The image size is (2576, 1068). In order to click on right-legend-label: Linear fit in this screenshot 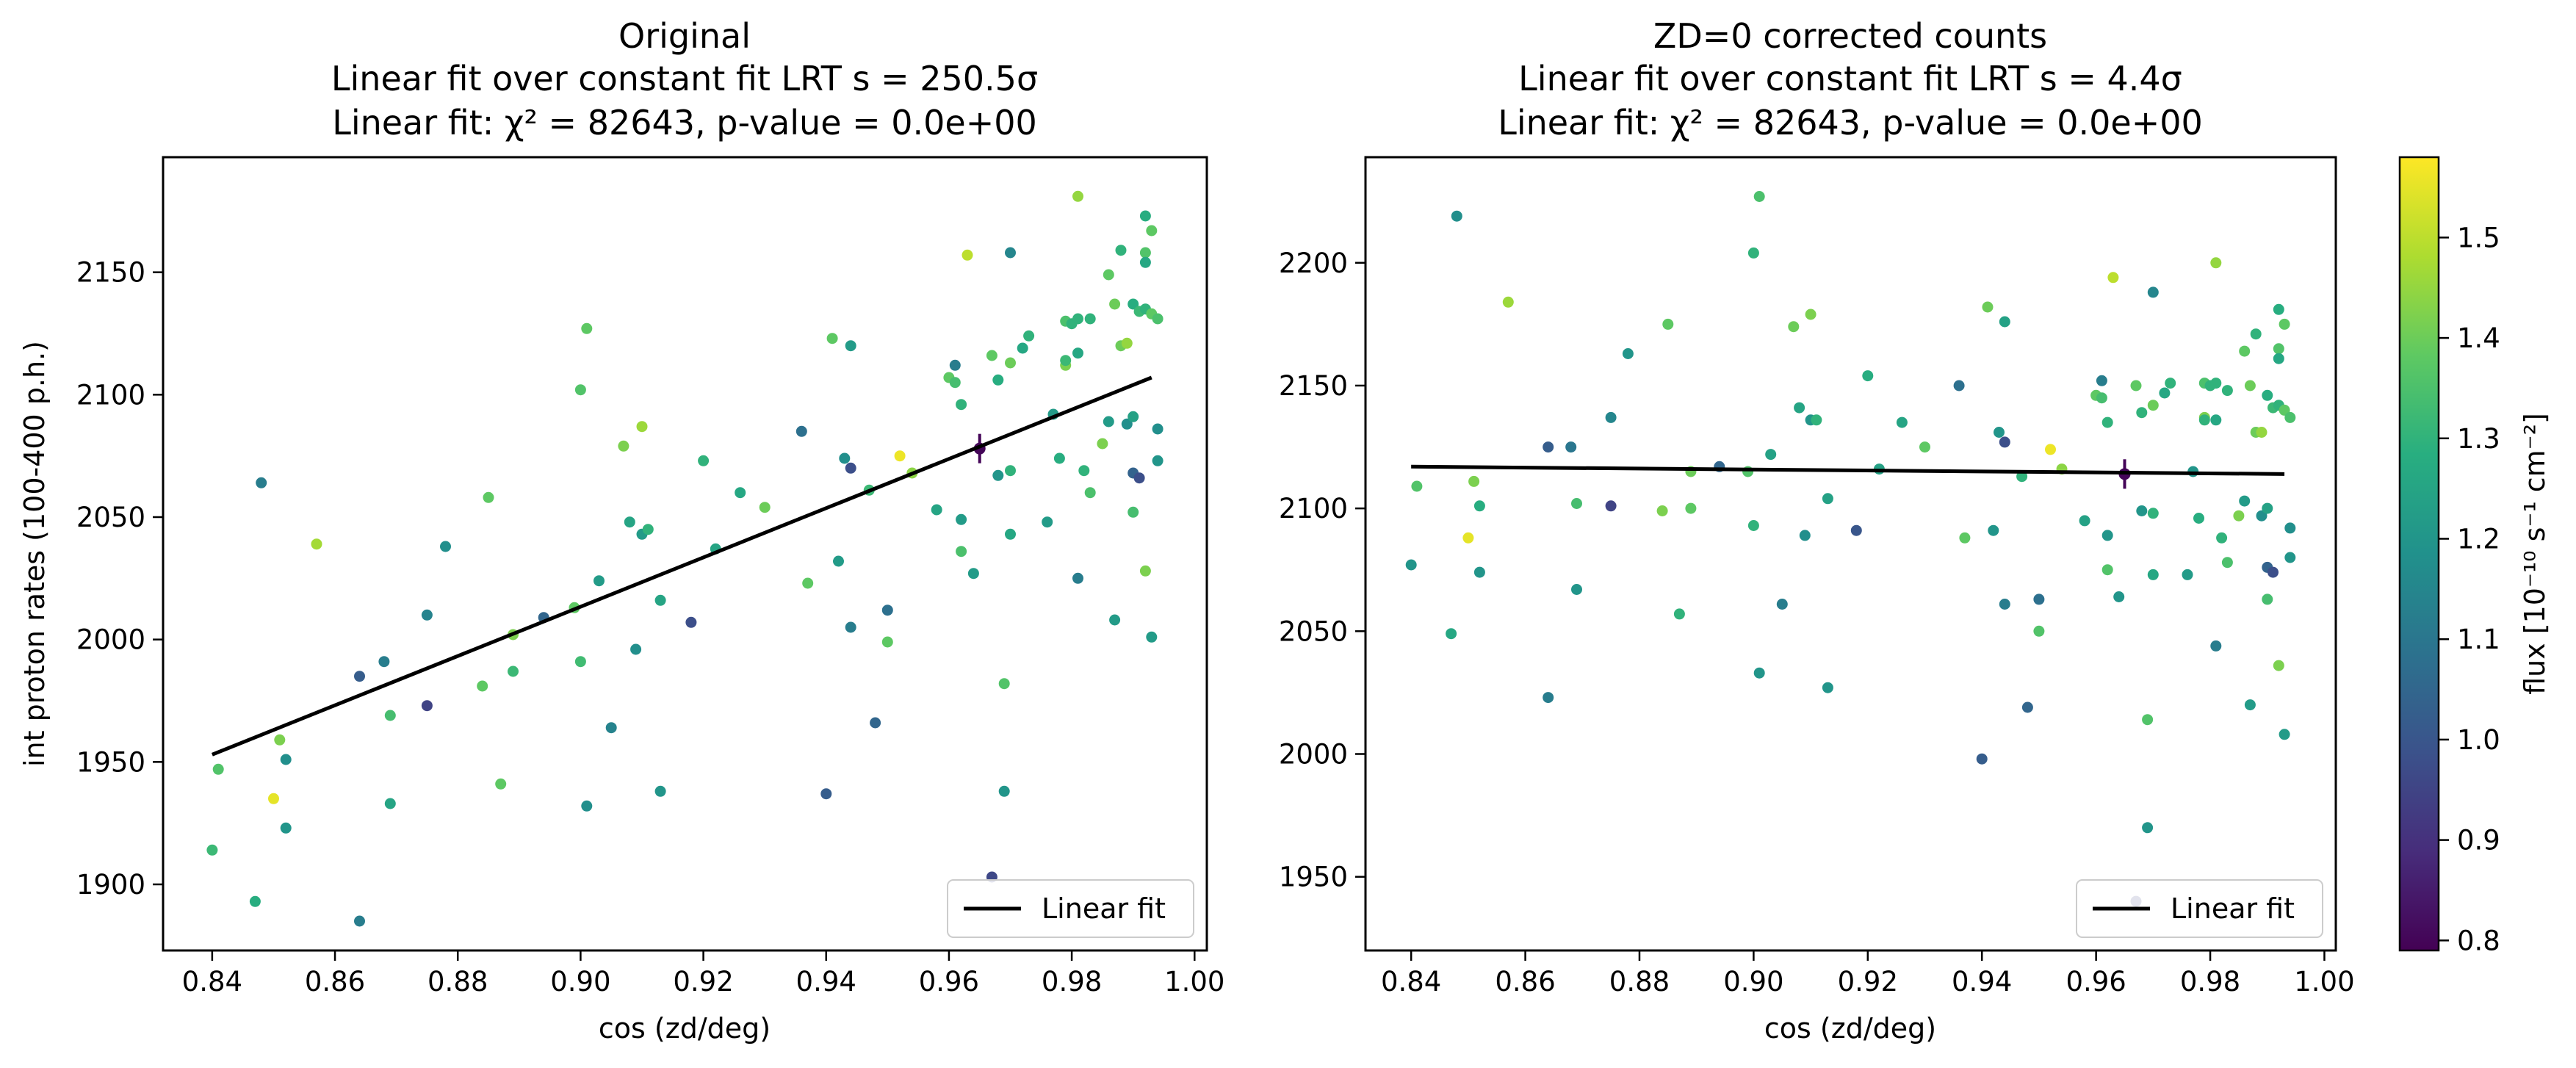, I will do `click(2233, 909)`.